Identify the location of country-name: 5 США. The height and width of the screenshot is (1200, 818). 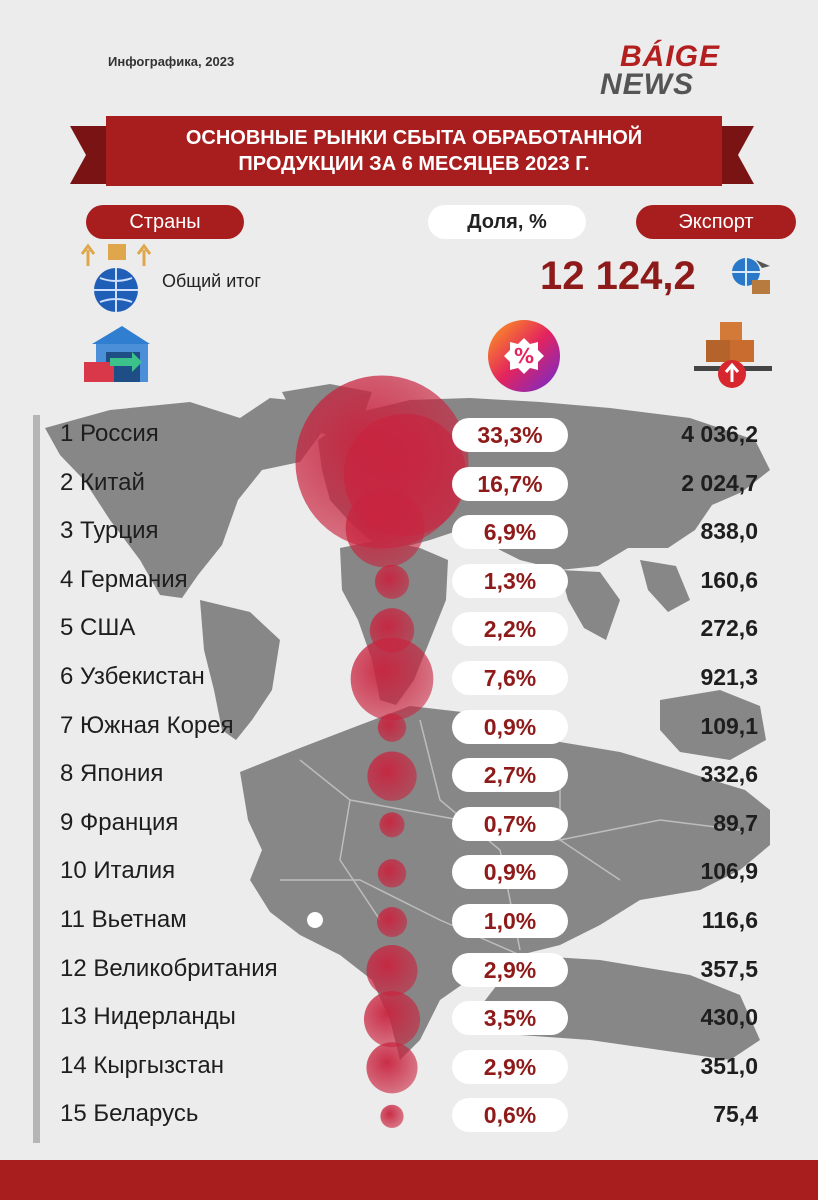
(98, 628).